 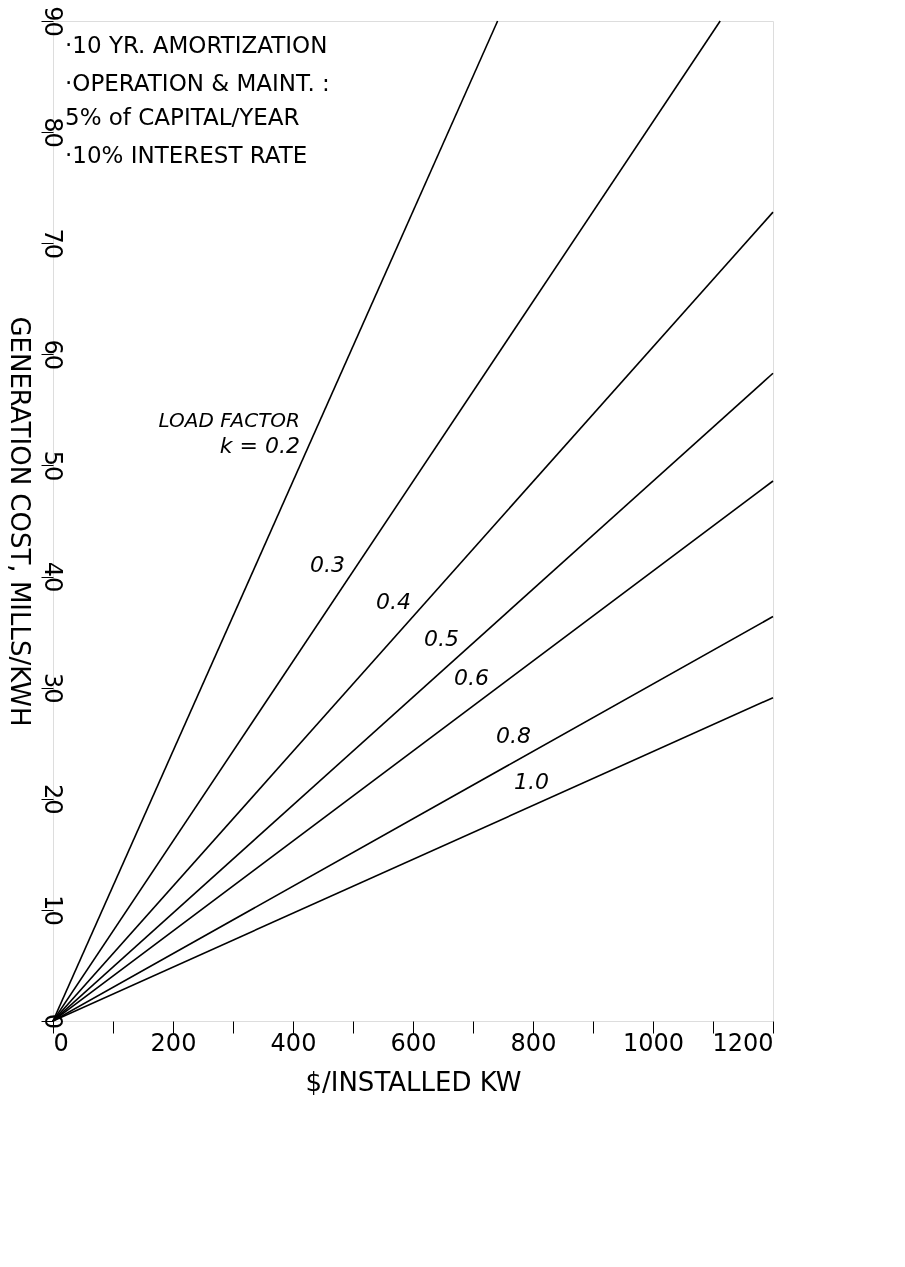 What do you see at coordinates (441, 638) in the screenshot?
I see `series-label: 0.5` at bounding box center [441, 638].